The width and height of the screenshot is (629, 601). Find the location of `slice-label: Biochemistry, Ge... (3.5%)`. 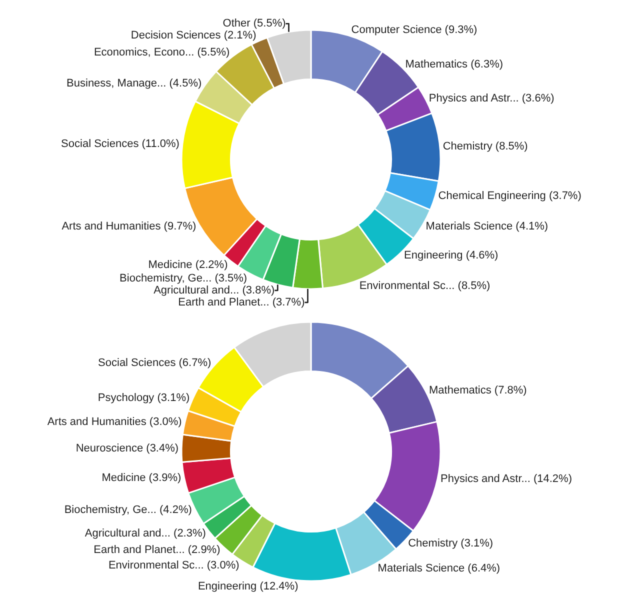

slice-label: Biochemistry, Ge... (3.5%) is located at coordinates (184, 278).